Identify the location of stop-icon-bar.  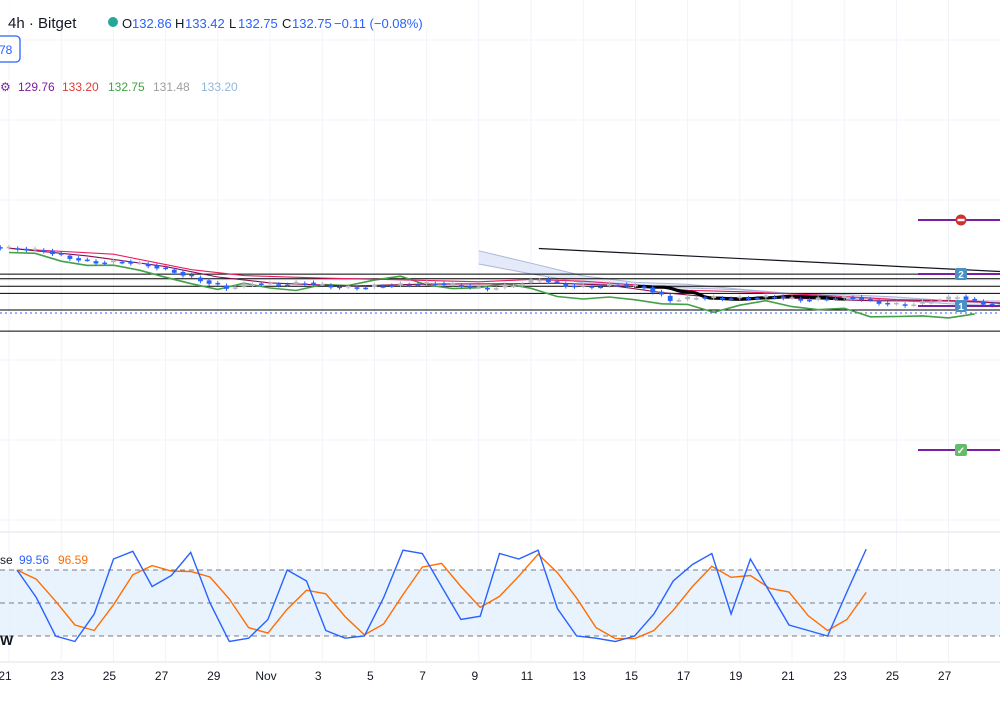
(961, 220).